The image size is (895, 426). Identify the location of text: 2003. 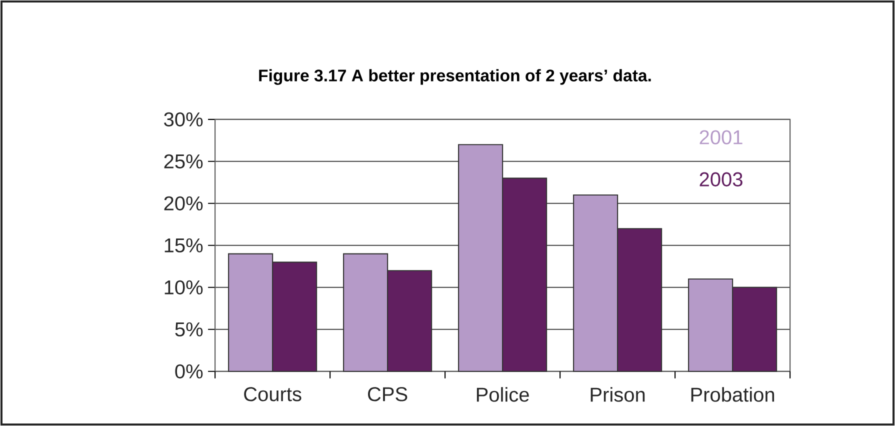
(721, 179).